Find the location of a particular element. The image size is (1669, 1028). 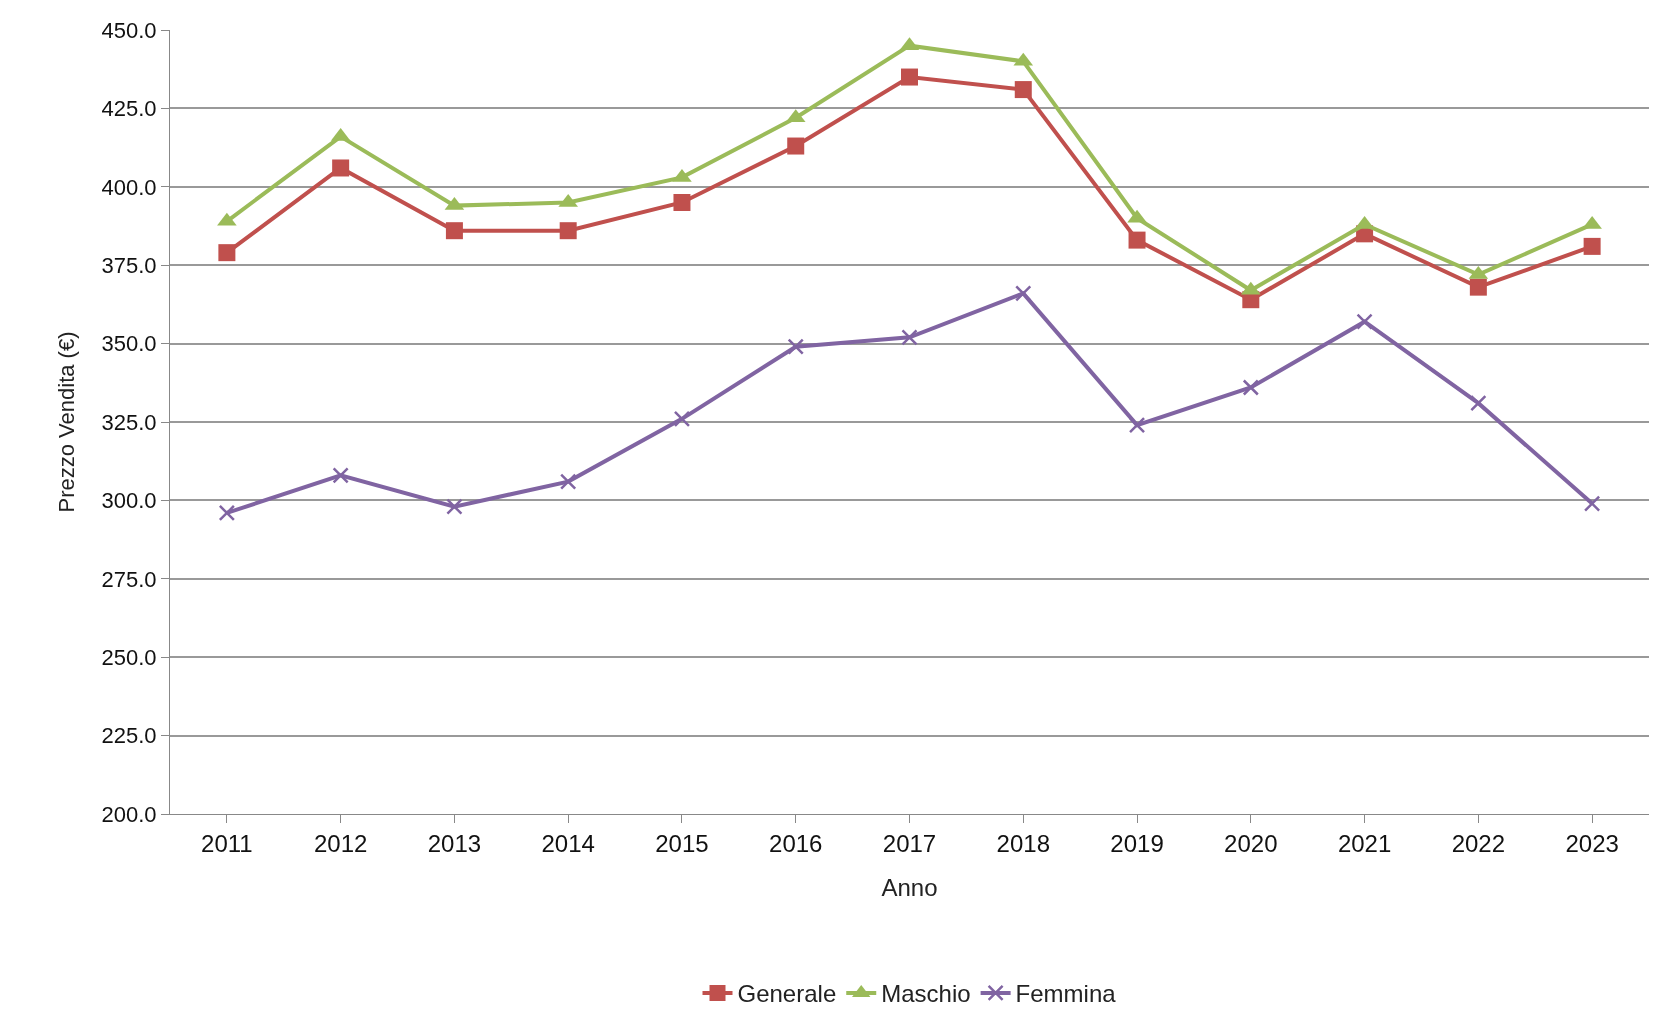

y-tick-label: 250.0 is located at coordinates (129, 657).